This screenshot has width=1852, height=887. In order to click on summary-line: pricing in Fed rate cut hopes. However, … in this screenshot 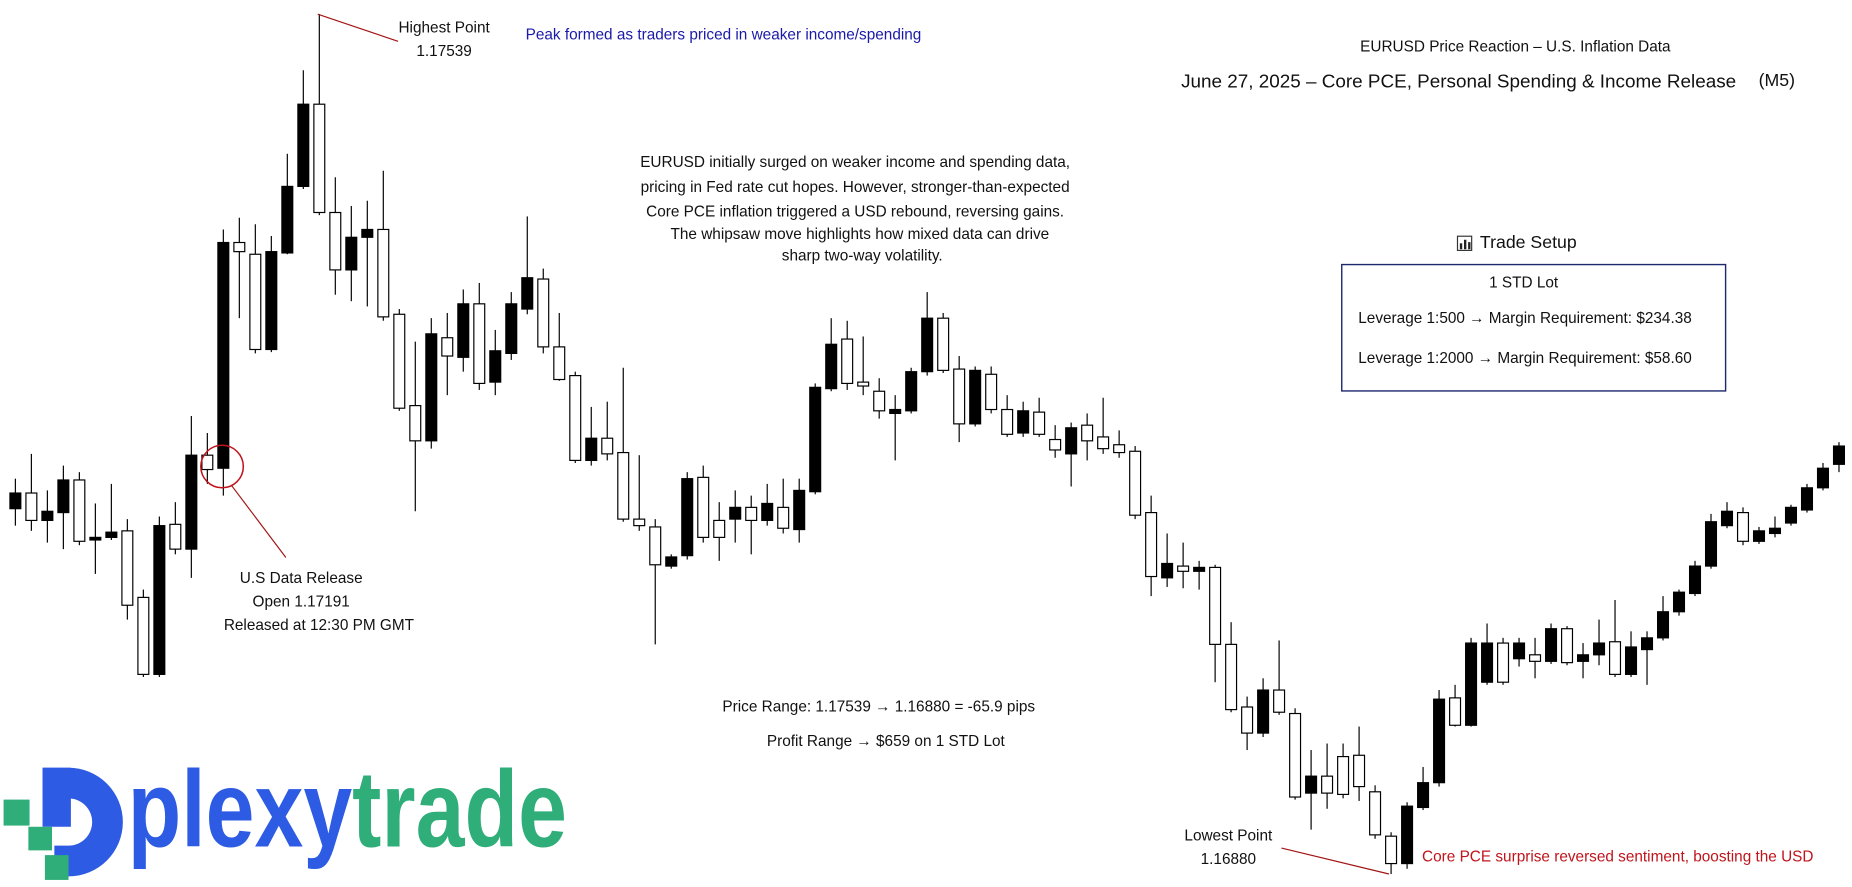, I will do `click(855, 187)`.